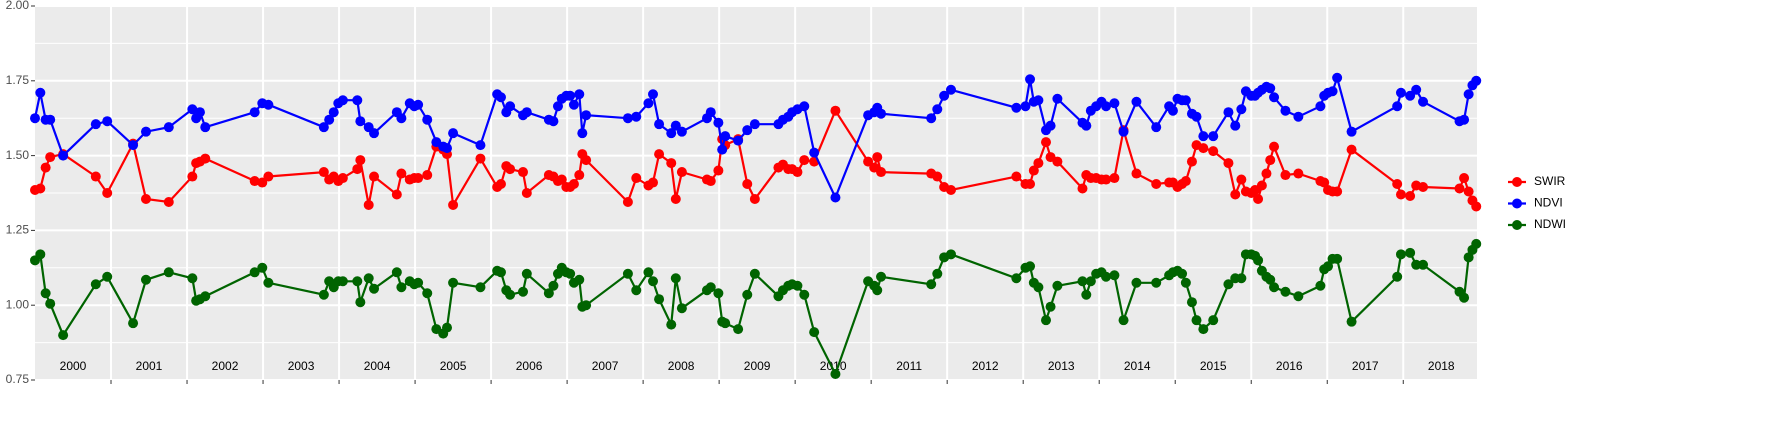  Describe the element at coordinates (18, 304) in the screenshot. I see `y-tick-label: 1.00` at that location.